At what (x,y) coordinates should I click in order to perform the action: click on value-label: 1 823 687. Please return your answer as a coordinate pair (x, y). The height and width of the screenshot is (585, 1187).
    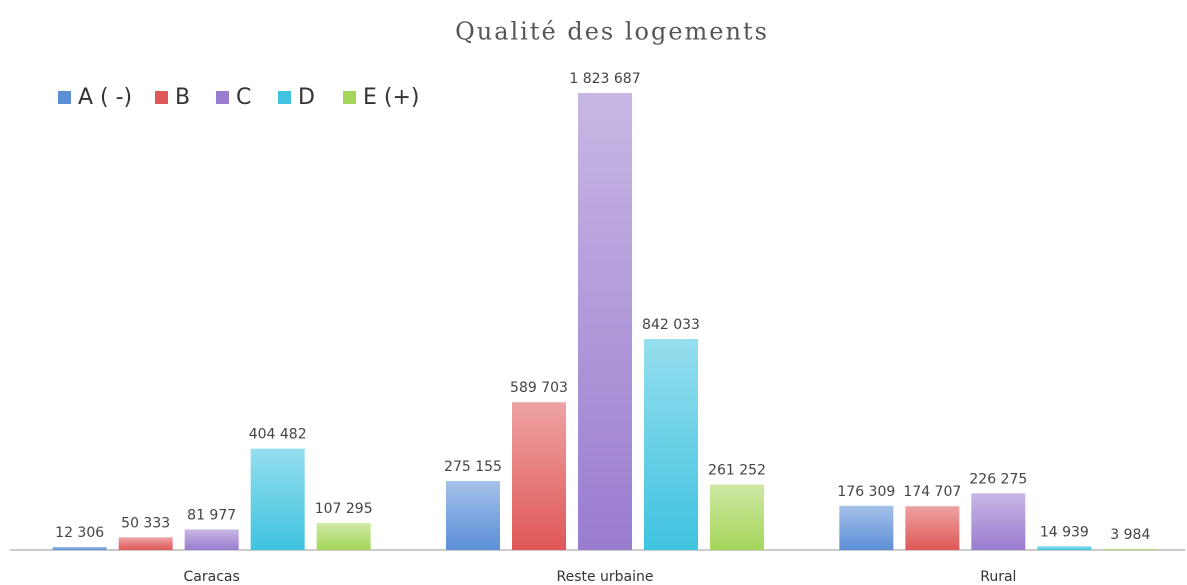
    Looking at the image, I should click on (604, 79).